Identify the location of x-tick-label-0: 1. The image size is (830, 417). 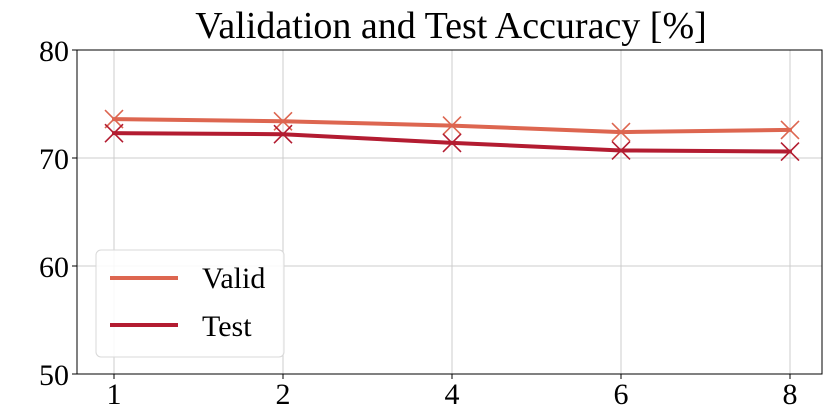
(114, 394).